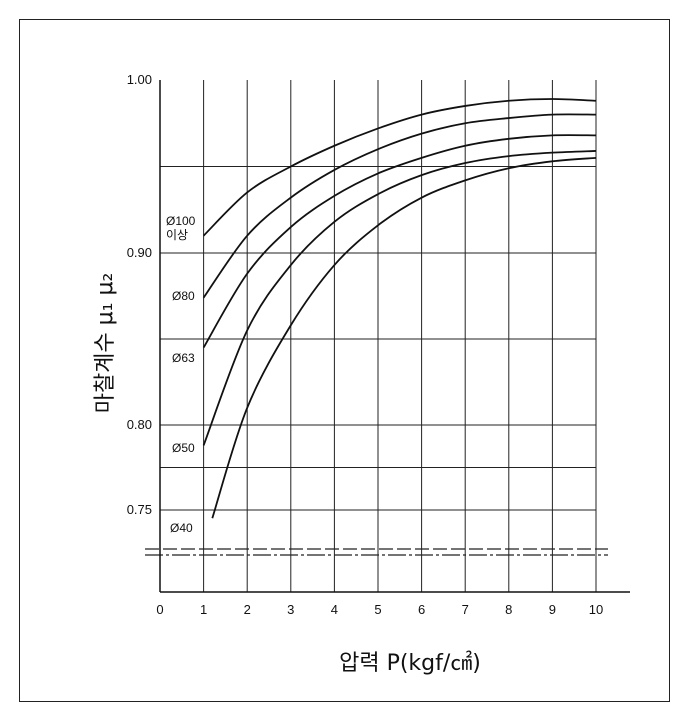 The width and height of the screenshot is (690, 721). What do you see at coordinates (247, 609) in the screenshot?
I see `x-tick-label: 2` at bounding box center [247, 609].